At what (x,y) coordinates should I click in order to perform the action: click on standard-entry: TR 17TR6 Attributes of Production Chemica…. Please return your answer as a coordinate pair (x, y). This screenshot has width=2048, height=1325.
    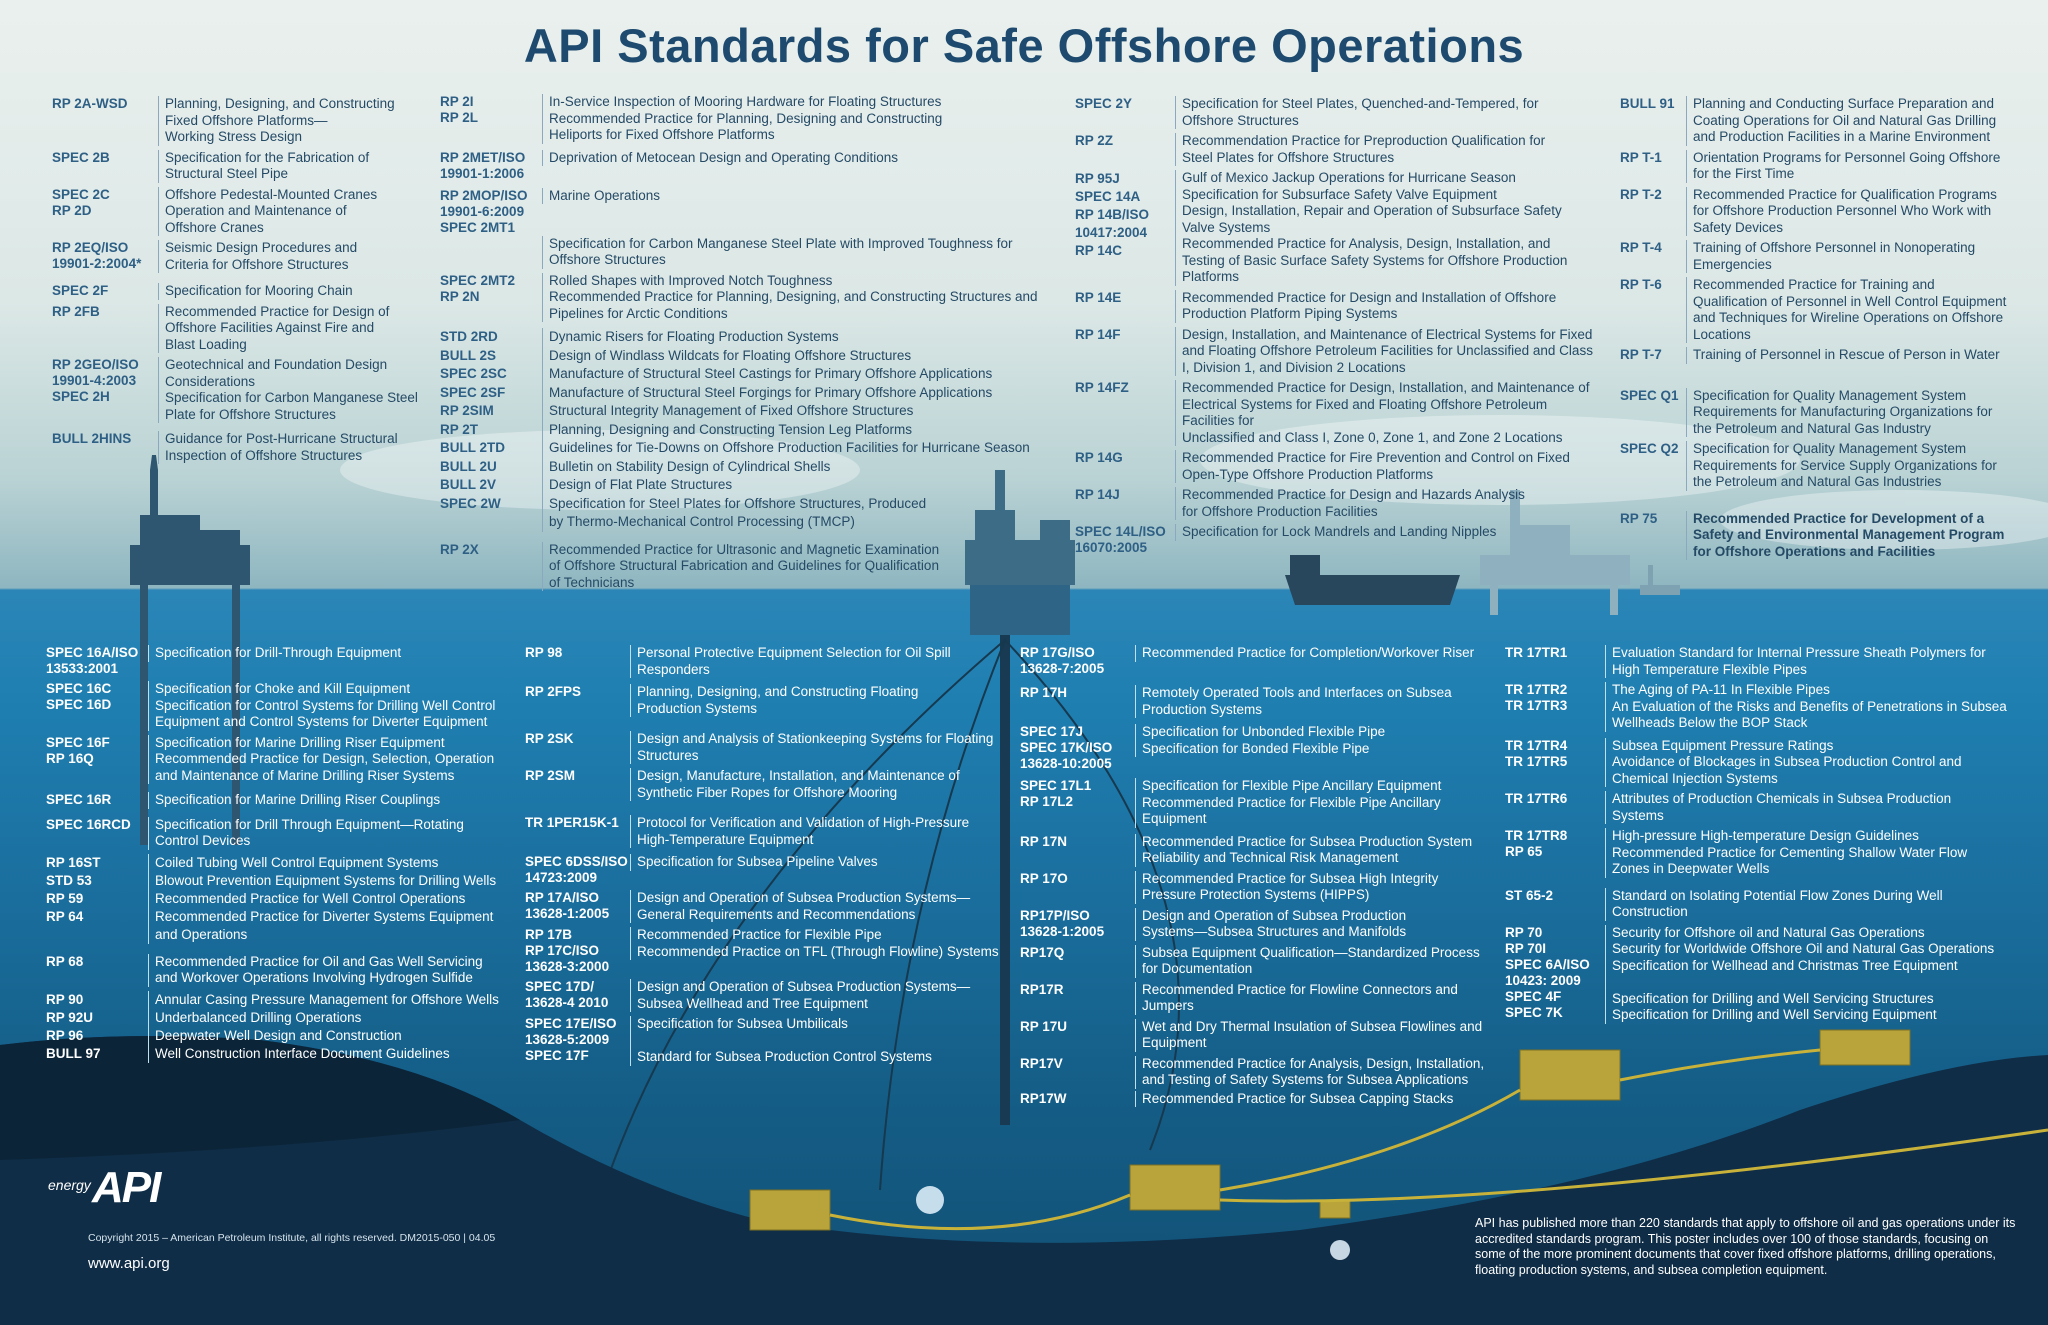
    Looking at the image, I should click on (1765, 807).